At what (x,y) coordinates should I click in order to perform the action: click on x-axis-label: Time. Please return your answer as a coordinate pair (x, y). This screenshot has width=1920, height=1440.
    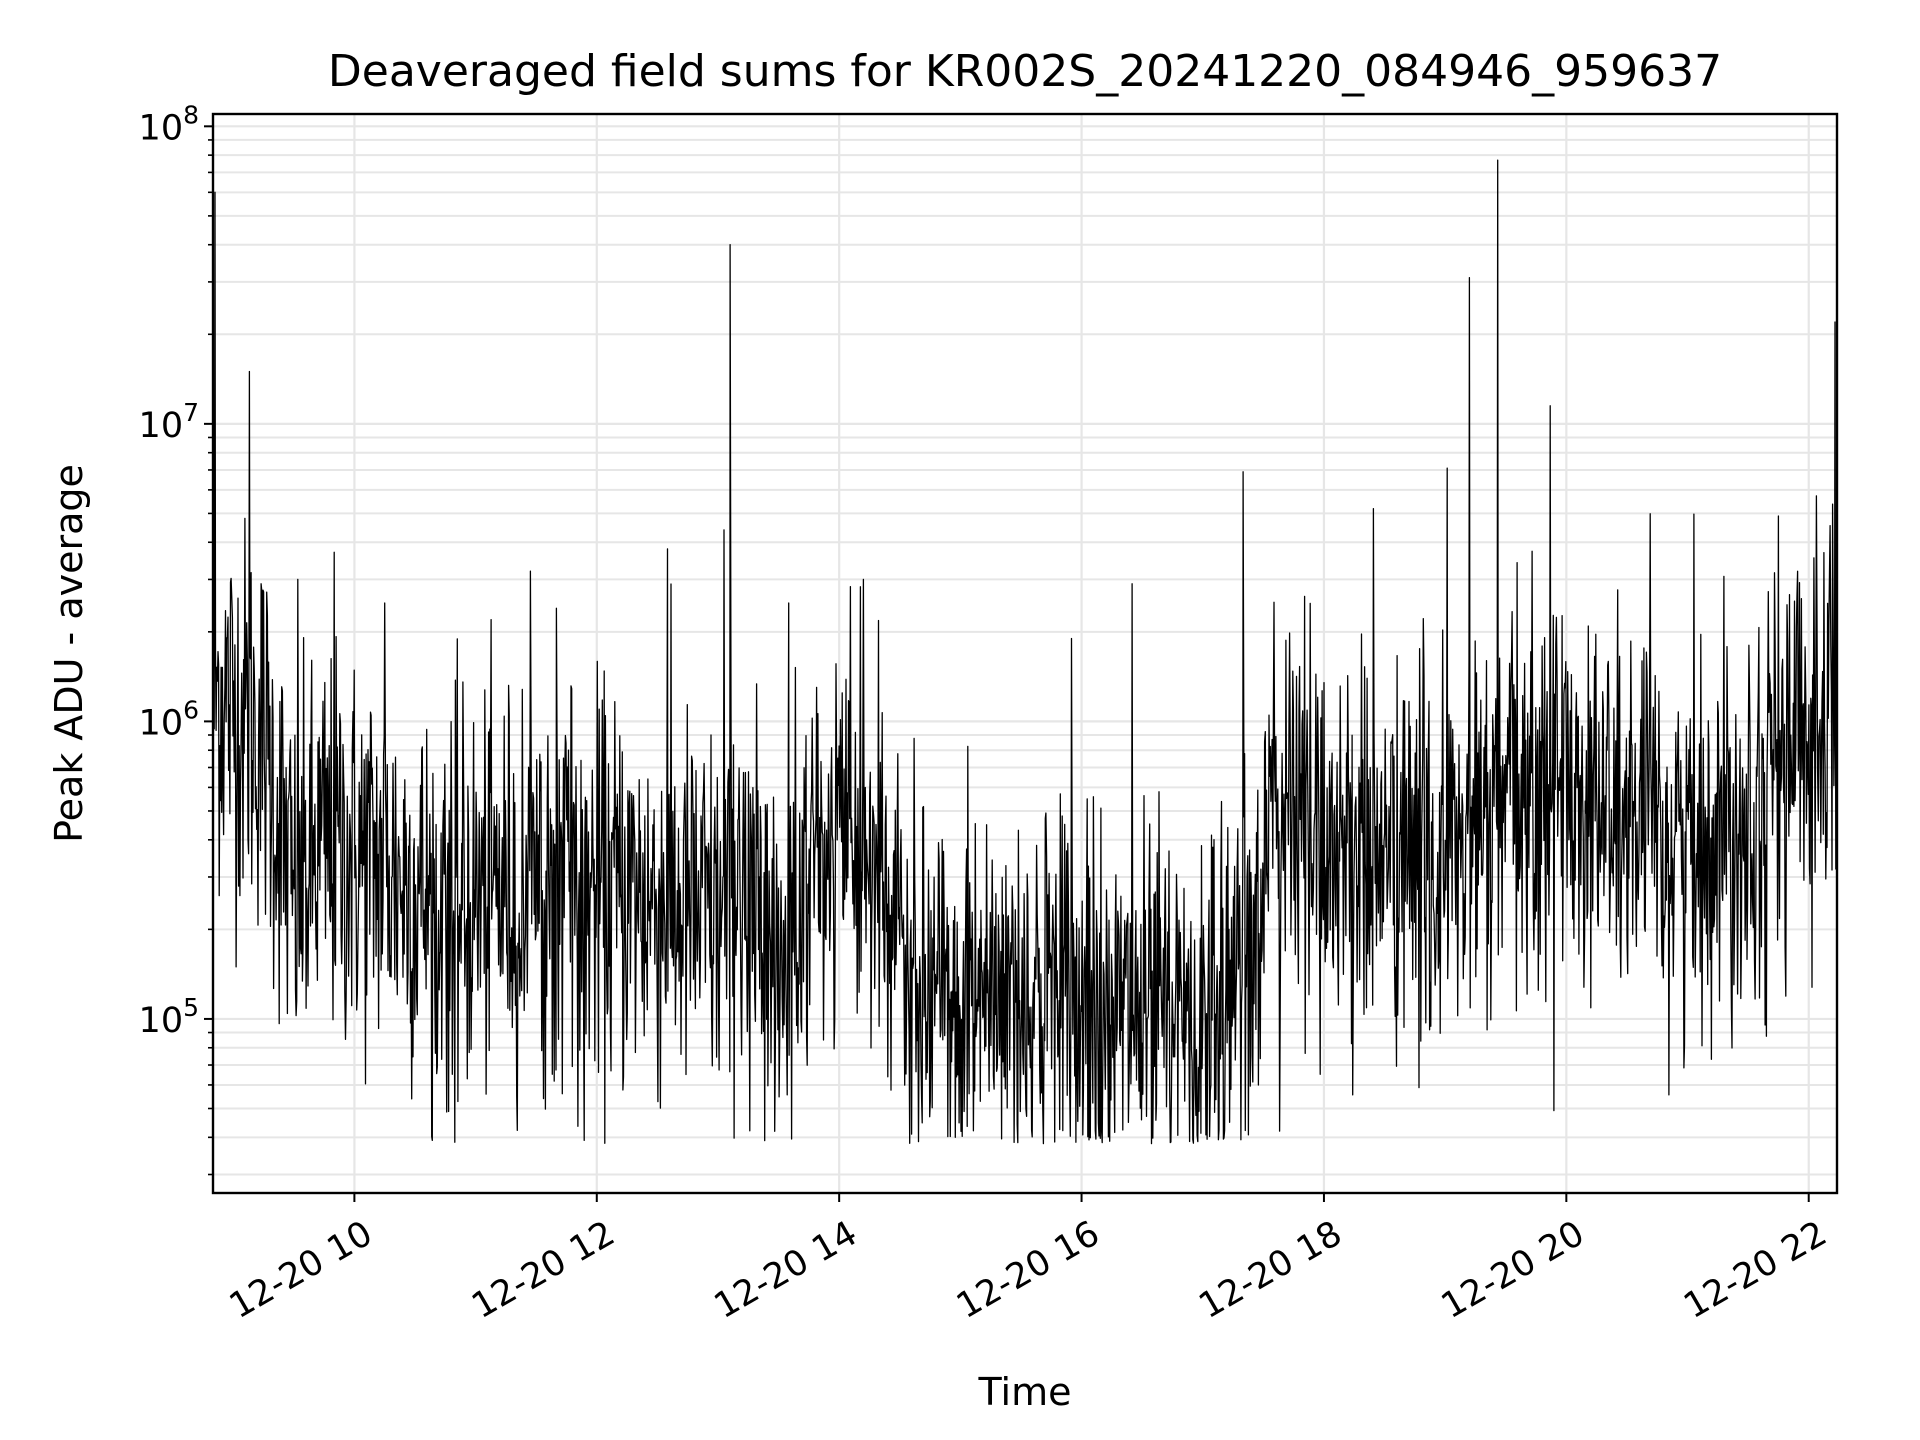
    Looking at the image, I should click on (1025, 1392).